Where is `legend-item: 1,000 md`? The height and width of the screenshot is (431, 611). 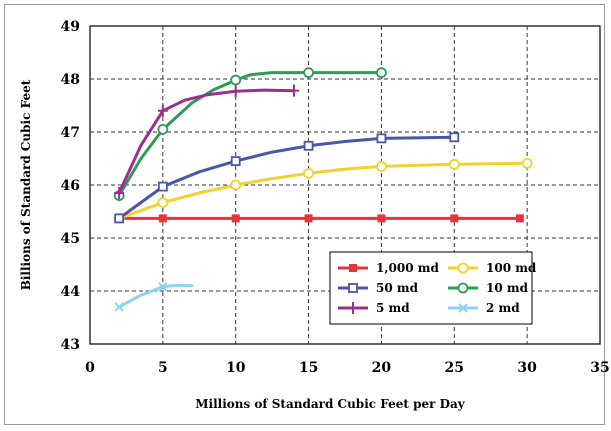 legend-item: 1,000 md is located at coordinates (388, 268).